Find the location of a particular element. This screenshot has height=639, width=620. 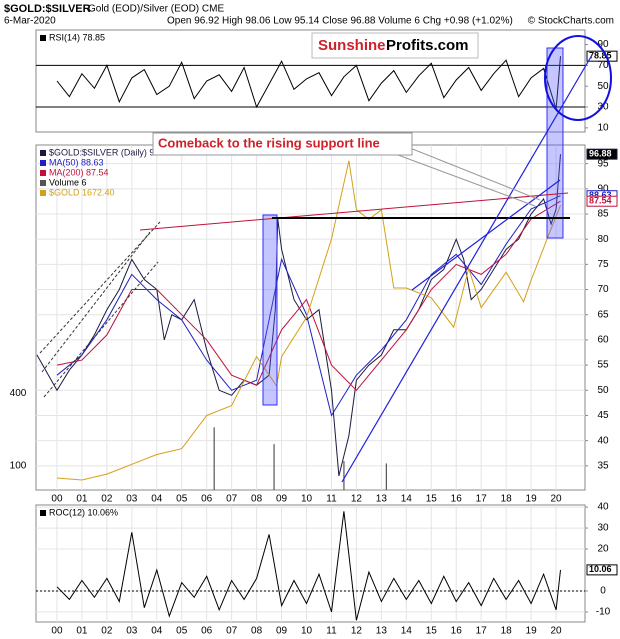

callout-box is located at coordinates (282, 144).